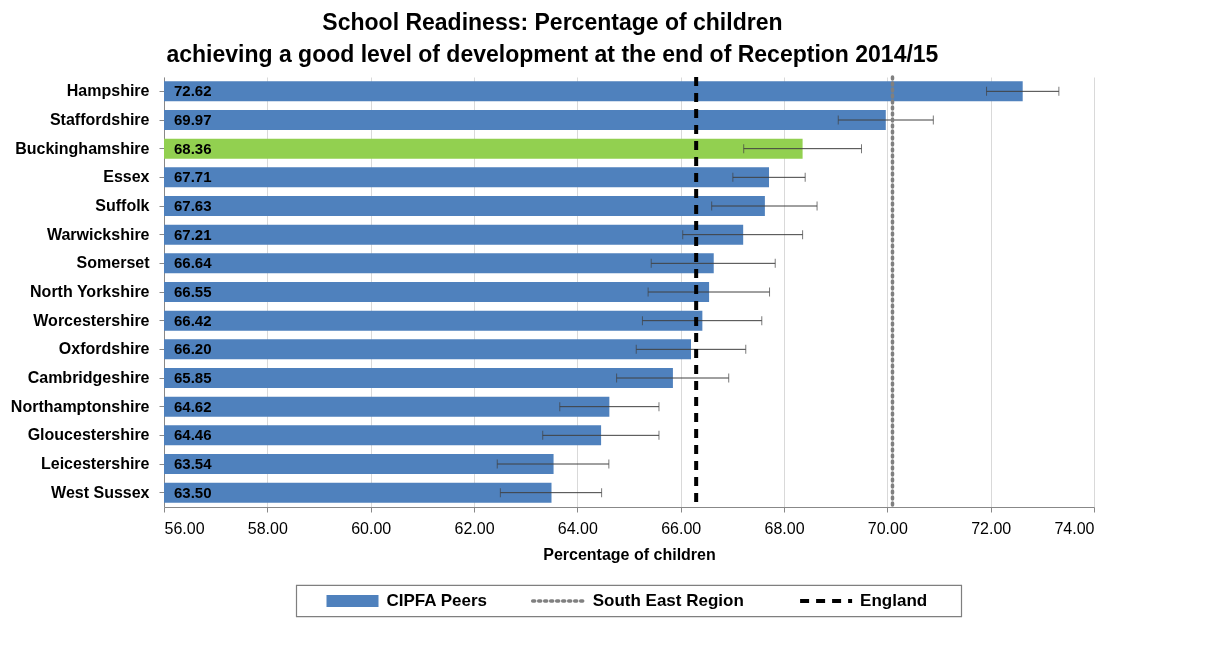 This screenshot has width=1229, height=664. What do you see at coordinates (193, 320) in the screenshot?
I see `data-label: 66.42` at bounding box center [193, 320].